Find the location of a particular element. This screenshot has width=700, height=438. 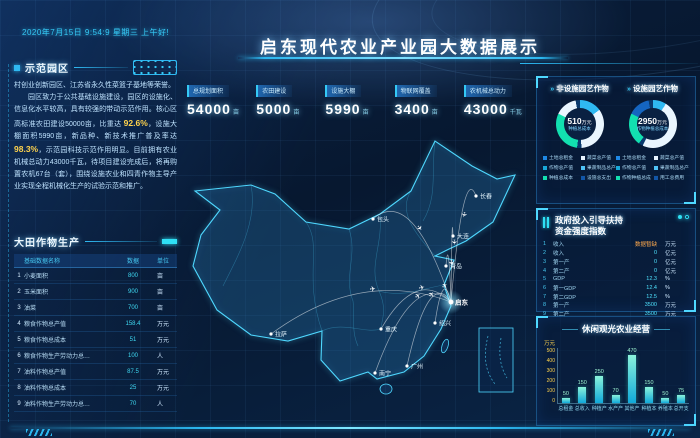

table-row: 8 第一产 3500 万元 is located at coordinates (616, 305).